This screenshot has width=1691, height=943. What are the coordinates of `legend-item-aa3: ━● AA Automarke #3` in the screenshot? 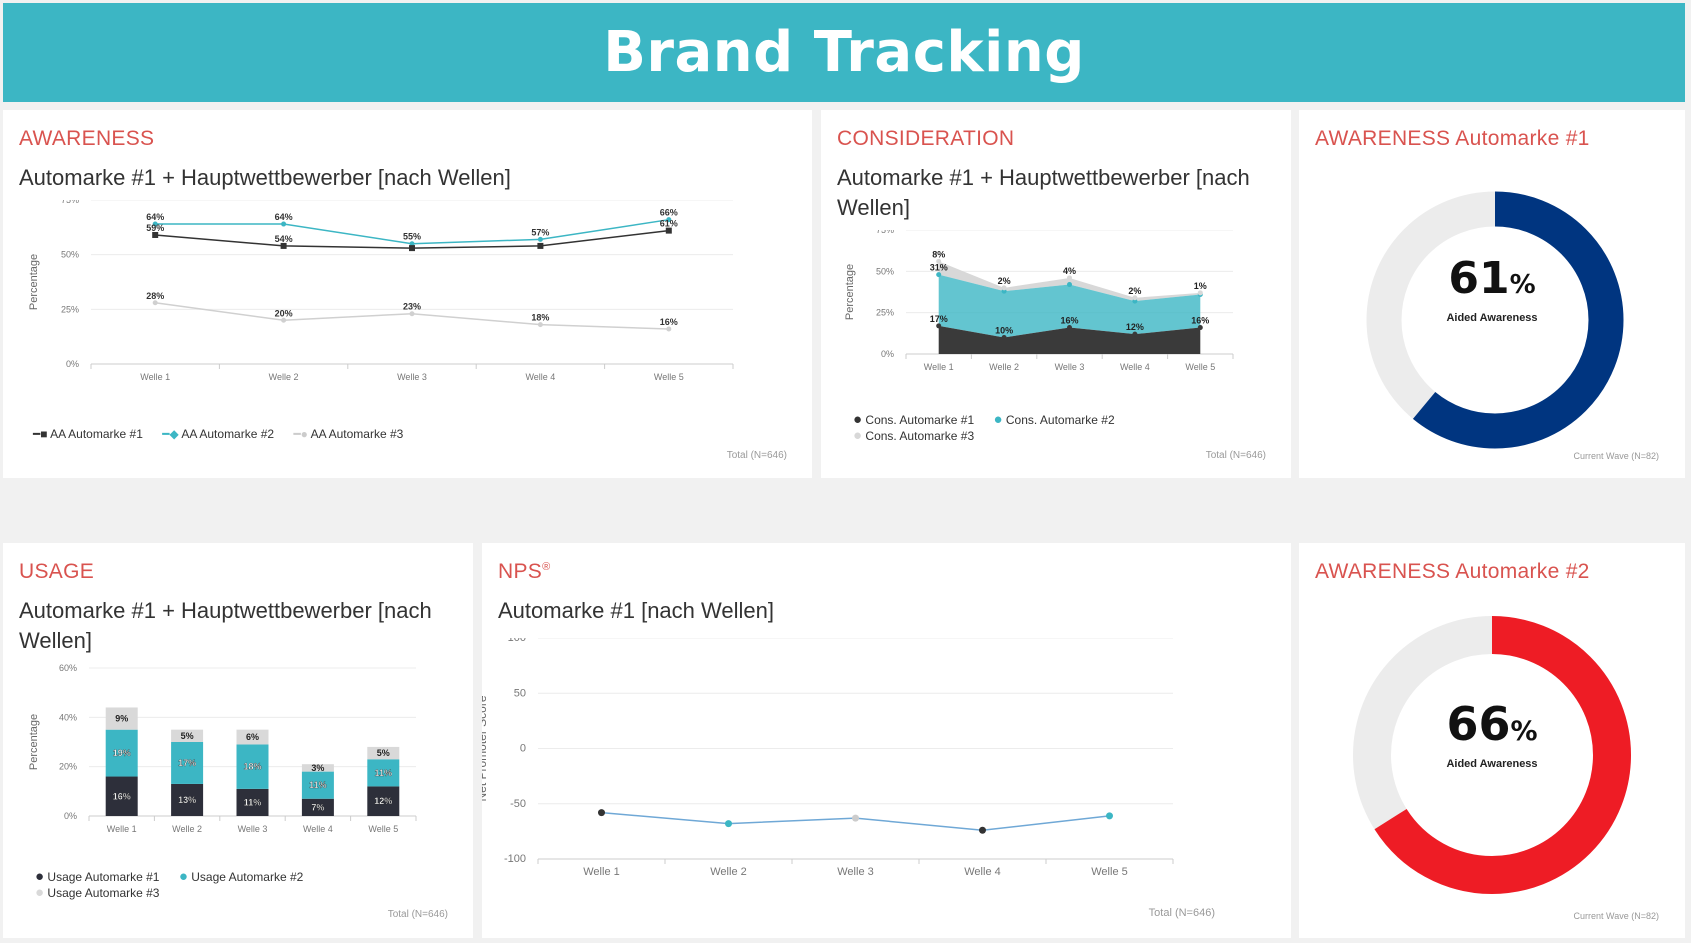 It's located at (348, 434).